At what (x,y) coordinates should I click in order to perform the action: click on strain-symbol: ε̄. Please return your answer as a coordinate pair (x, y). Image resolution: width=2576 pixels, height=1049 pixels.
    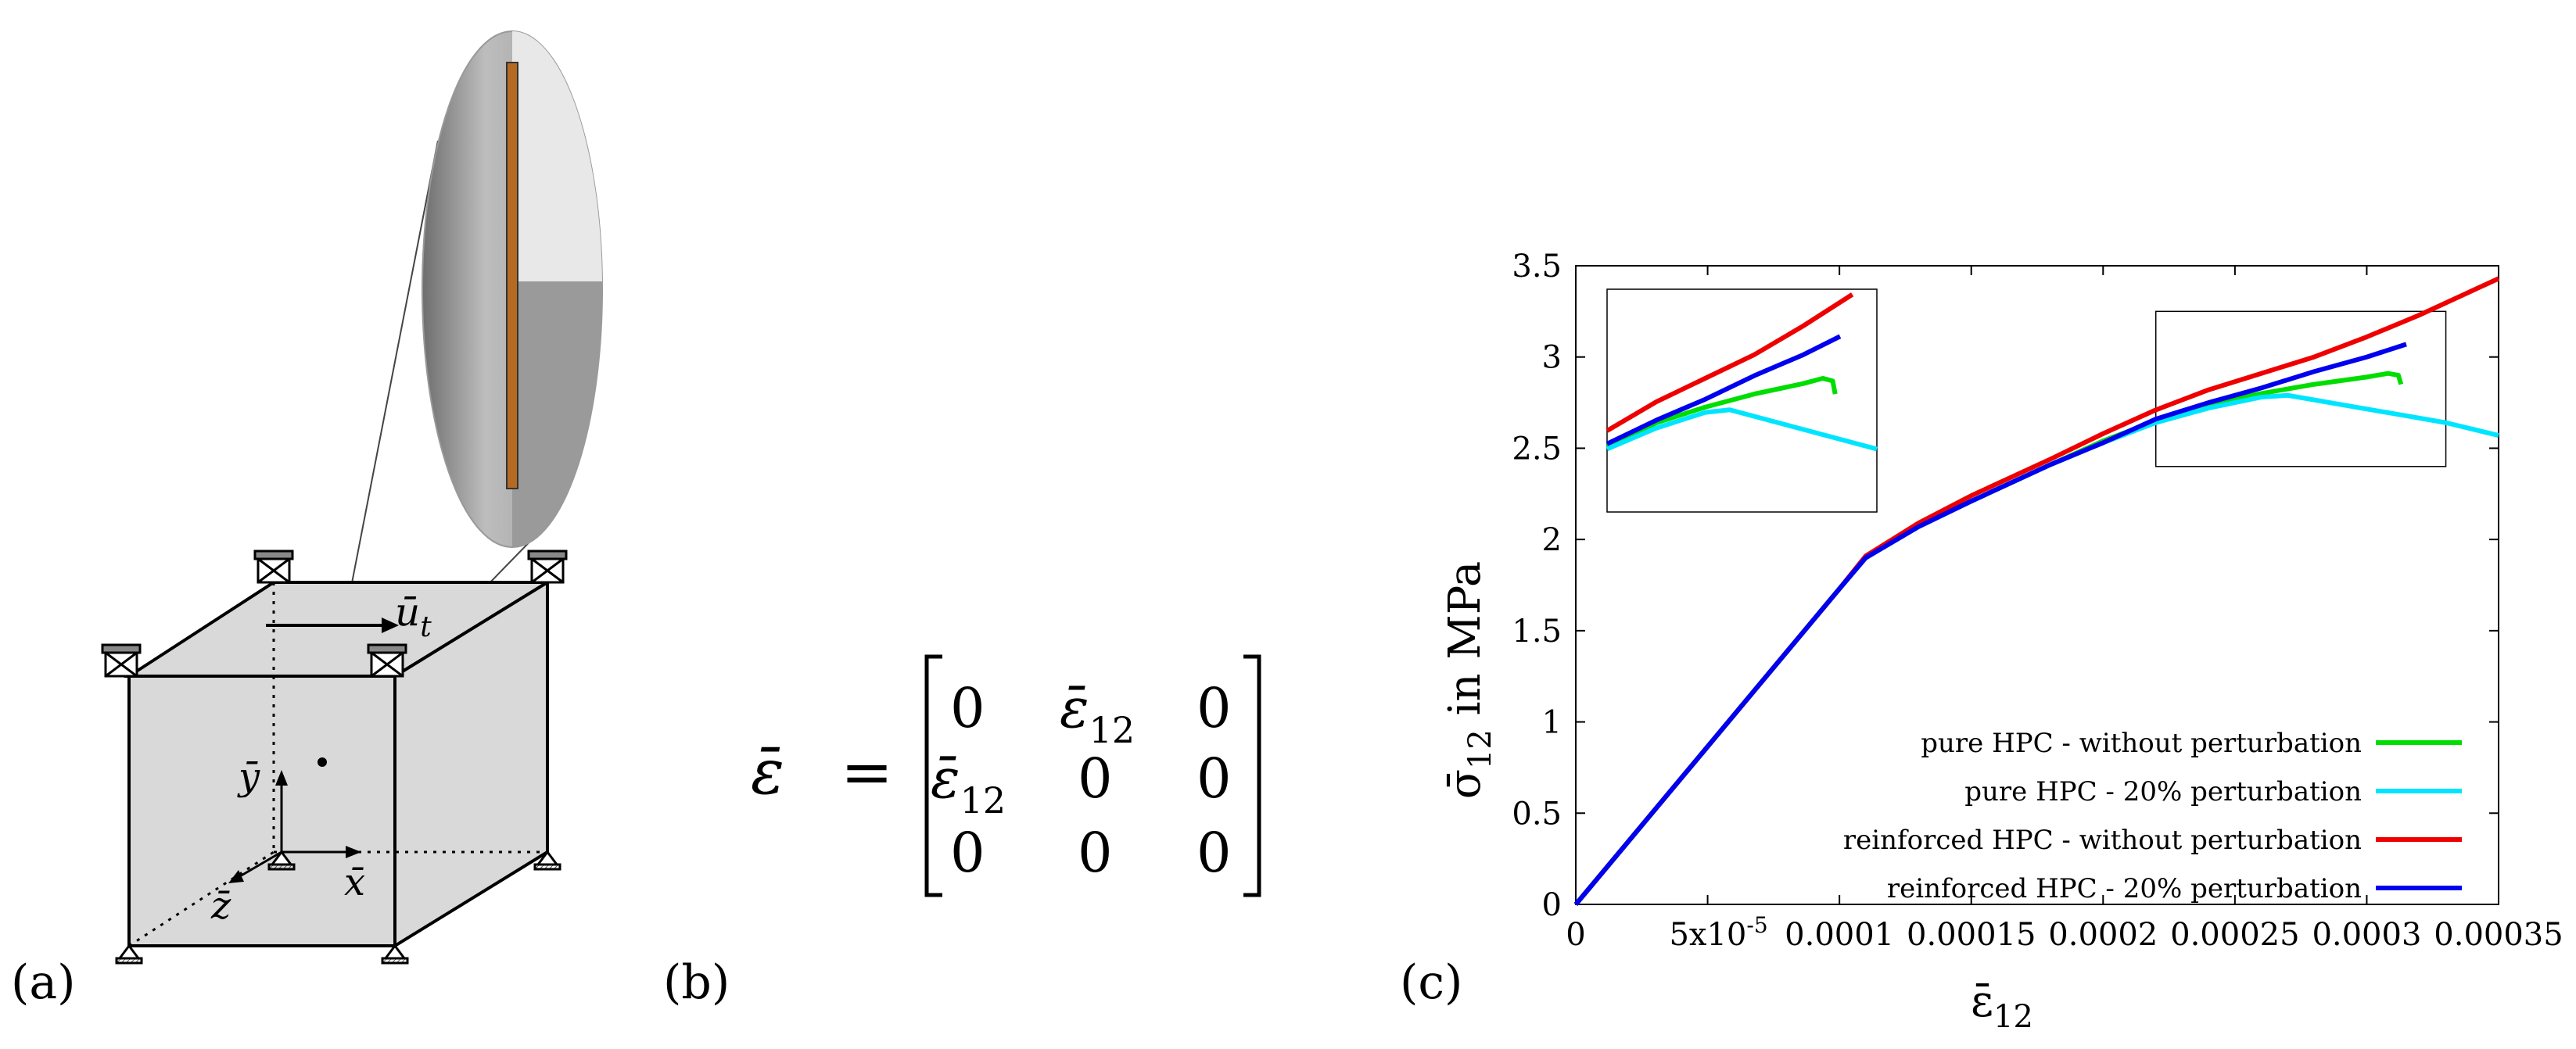
    Looking at the image, I should click on (767, 772).